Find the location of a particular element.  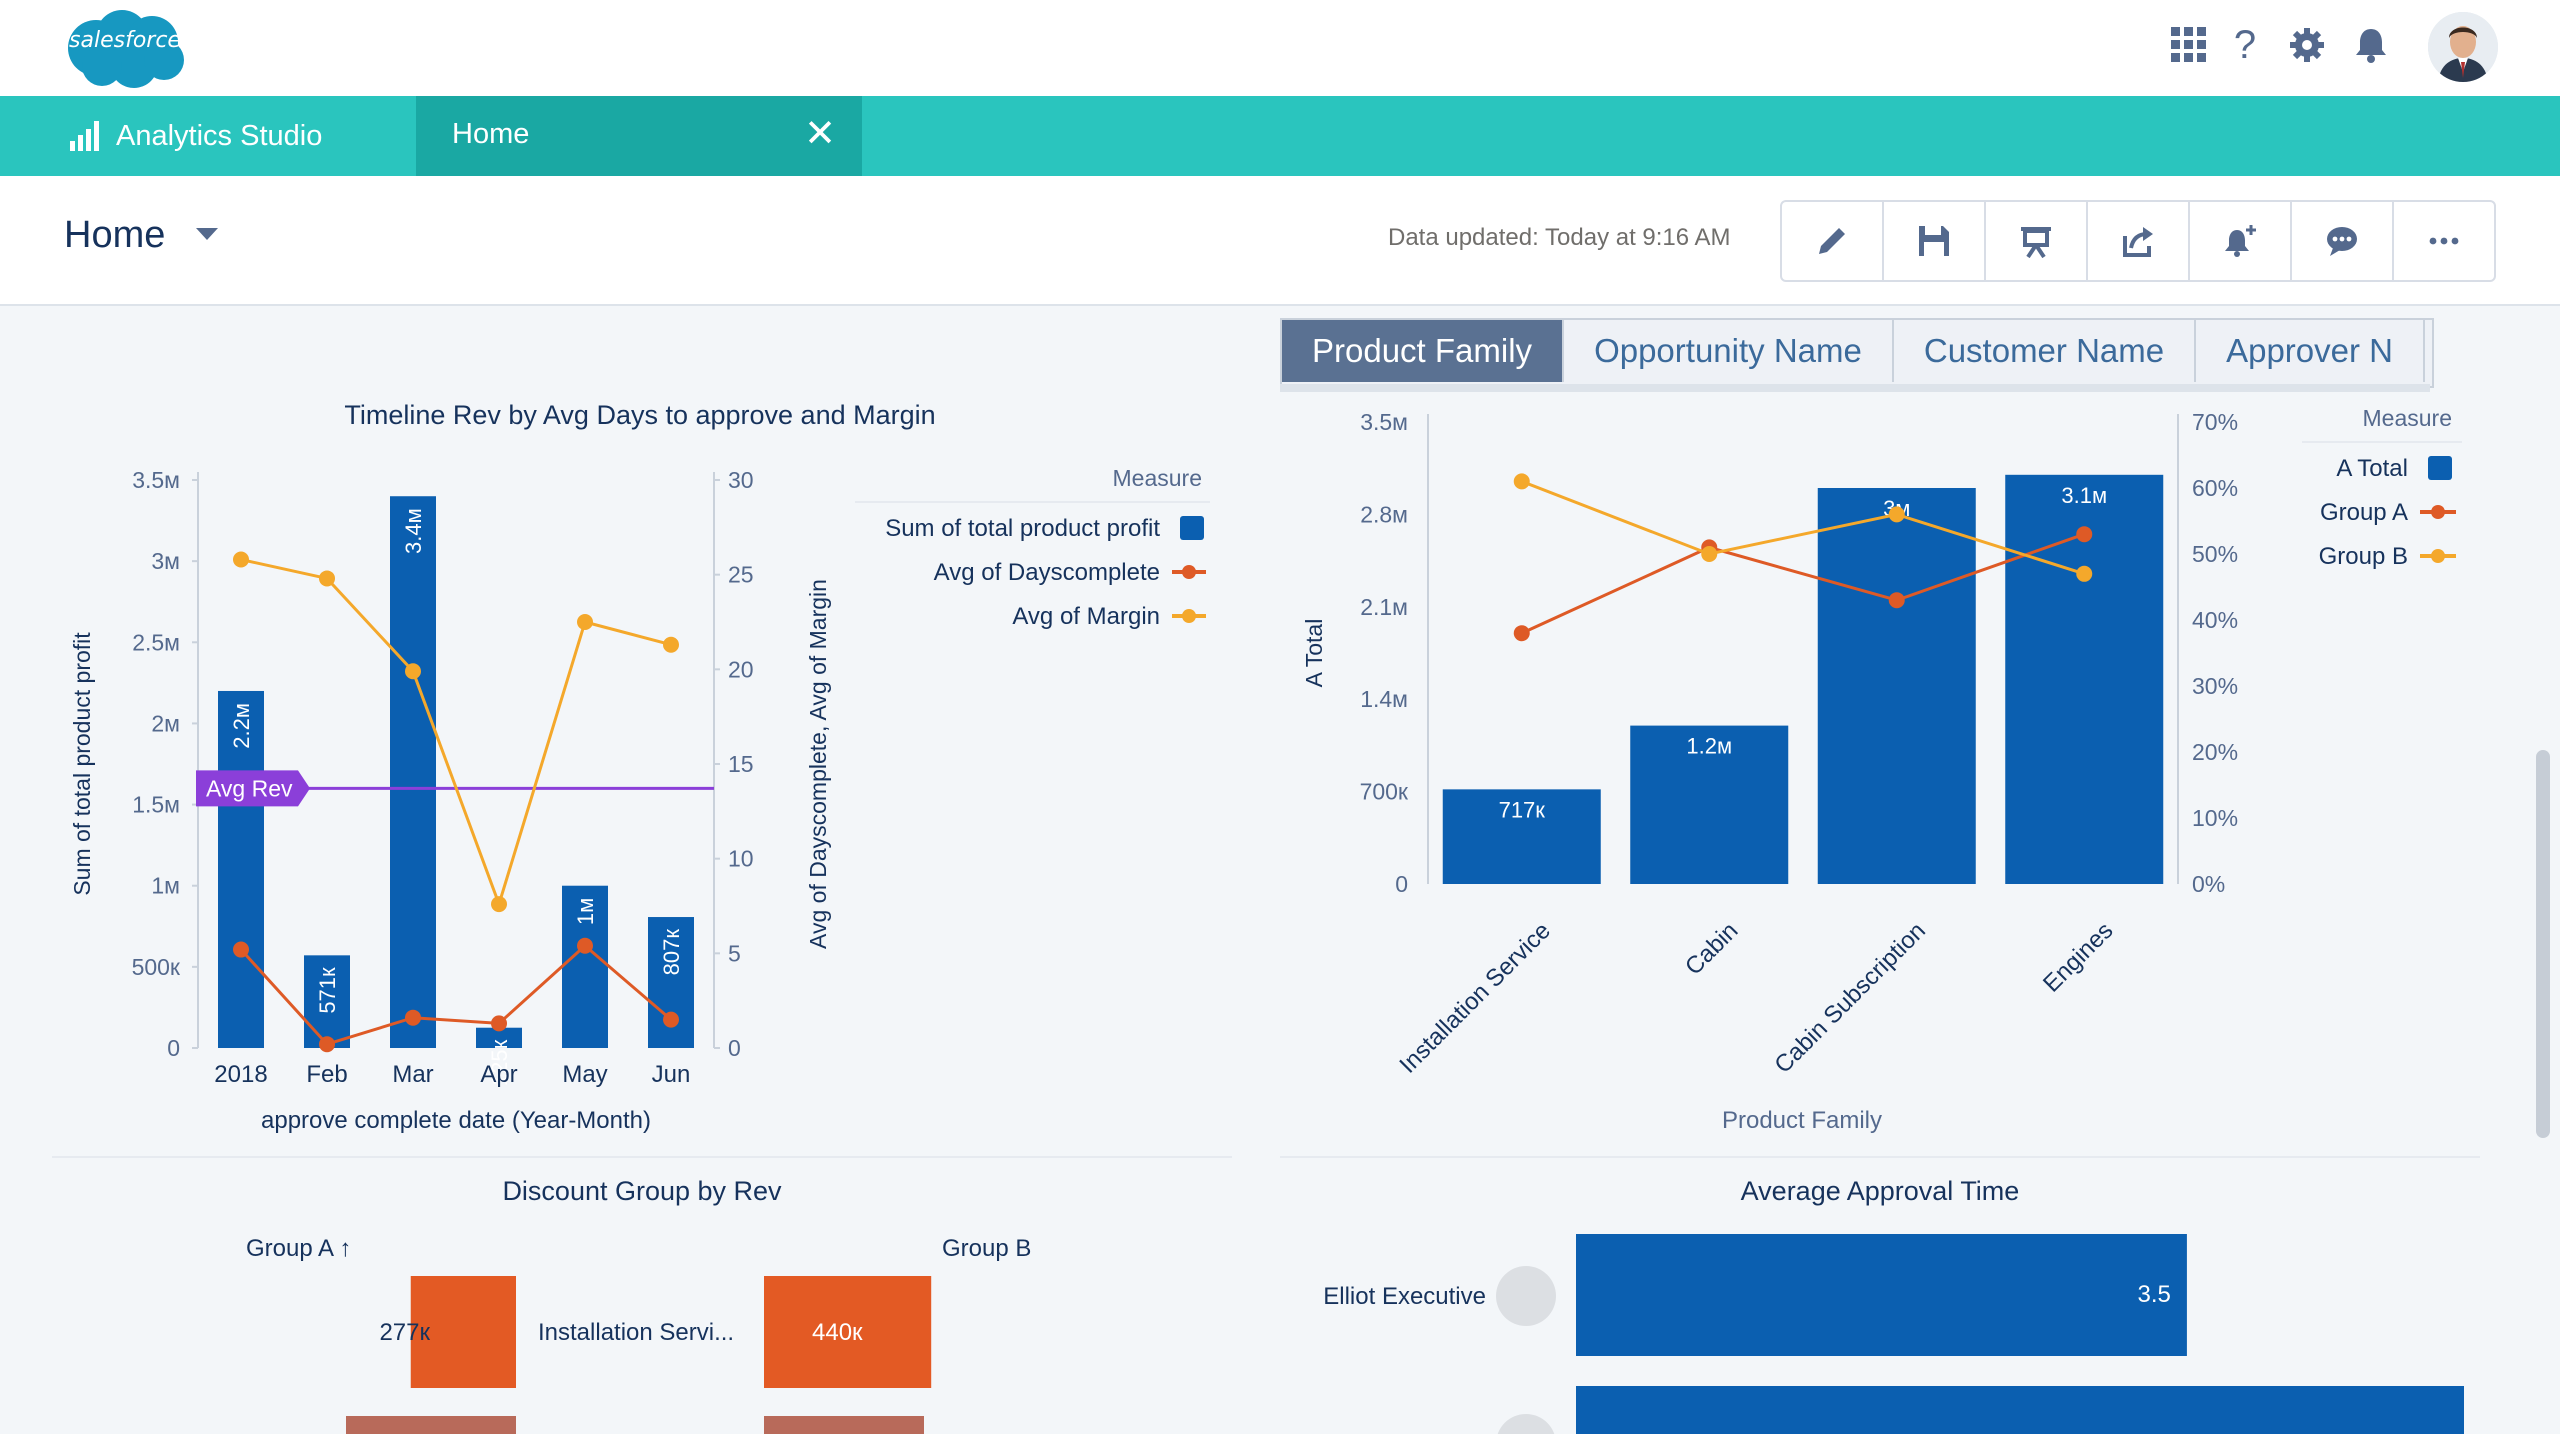

filter-tab-scrollbar is located at coordinates (1855, 388).